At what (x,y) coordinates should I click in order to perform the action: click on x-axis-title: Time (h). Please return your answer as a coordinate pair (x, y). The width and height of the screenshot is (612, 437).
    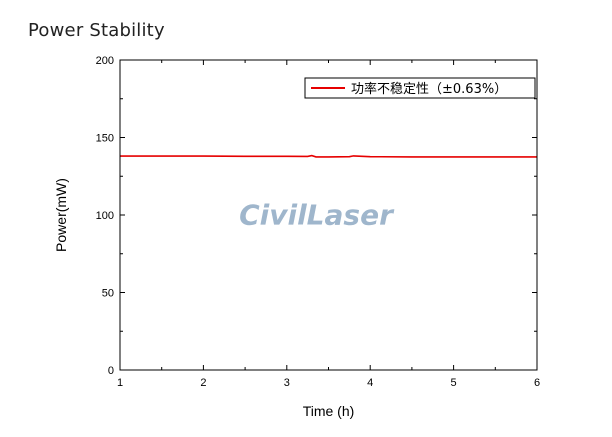
    Looking at the image, I should click on (329, 411).